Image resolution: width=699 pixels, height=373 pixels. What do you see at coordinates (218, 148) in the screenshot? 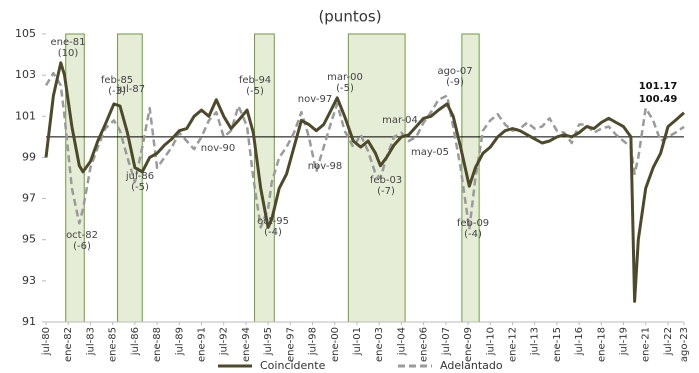
I see `annotation: nov-90` at bounding box center [218, 148].